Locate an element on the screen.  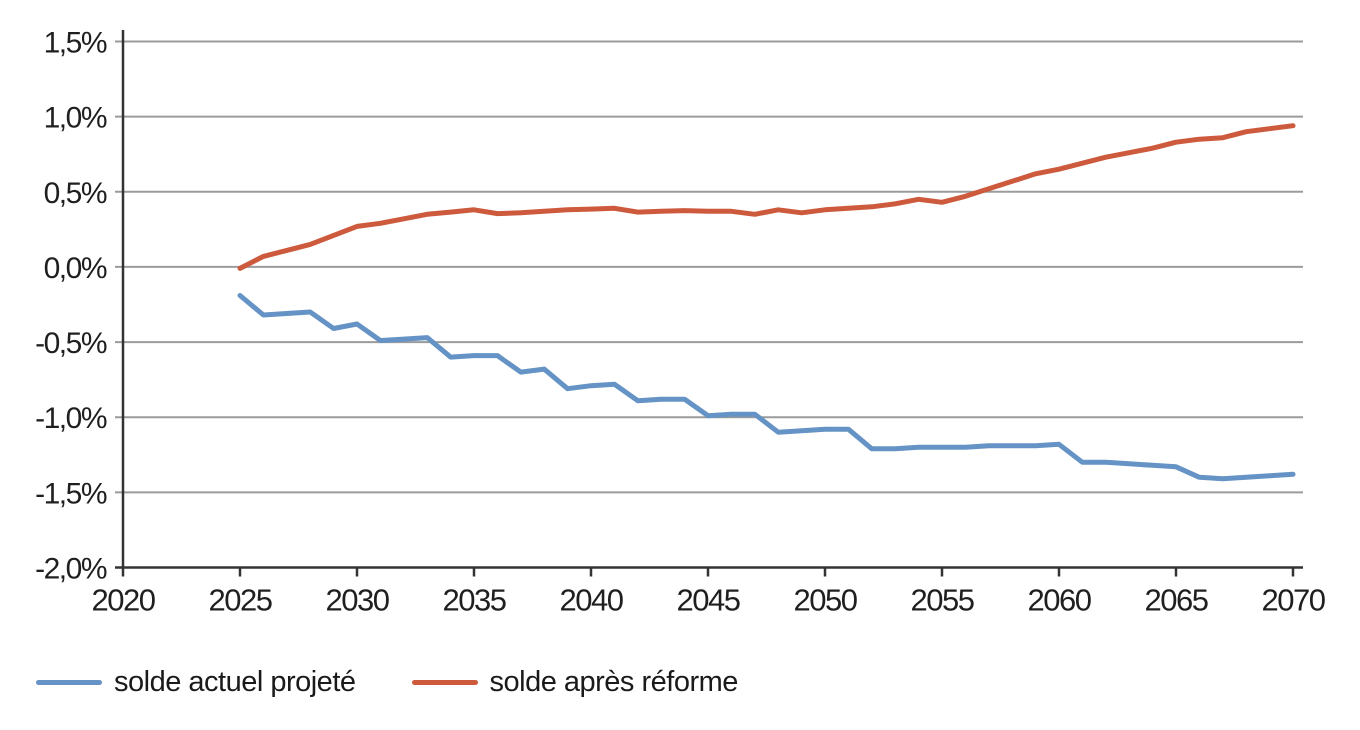
legend-item-solde-actuel-projete: solde actuel projeté is located at coordinates (196, 682).